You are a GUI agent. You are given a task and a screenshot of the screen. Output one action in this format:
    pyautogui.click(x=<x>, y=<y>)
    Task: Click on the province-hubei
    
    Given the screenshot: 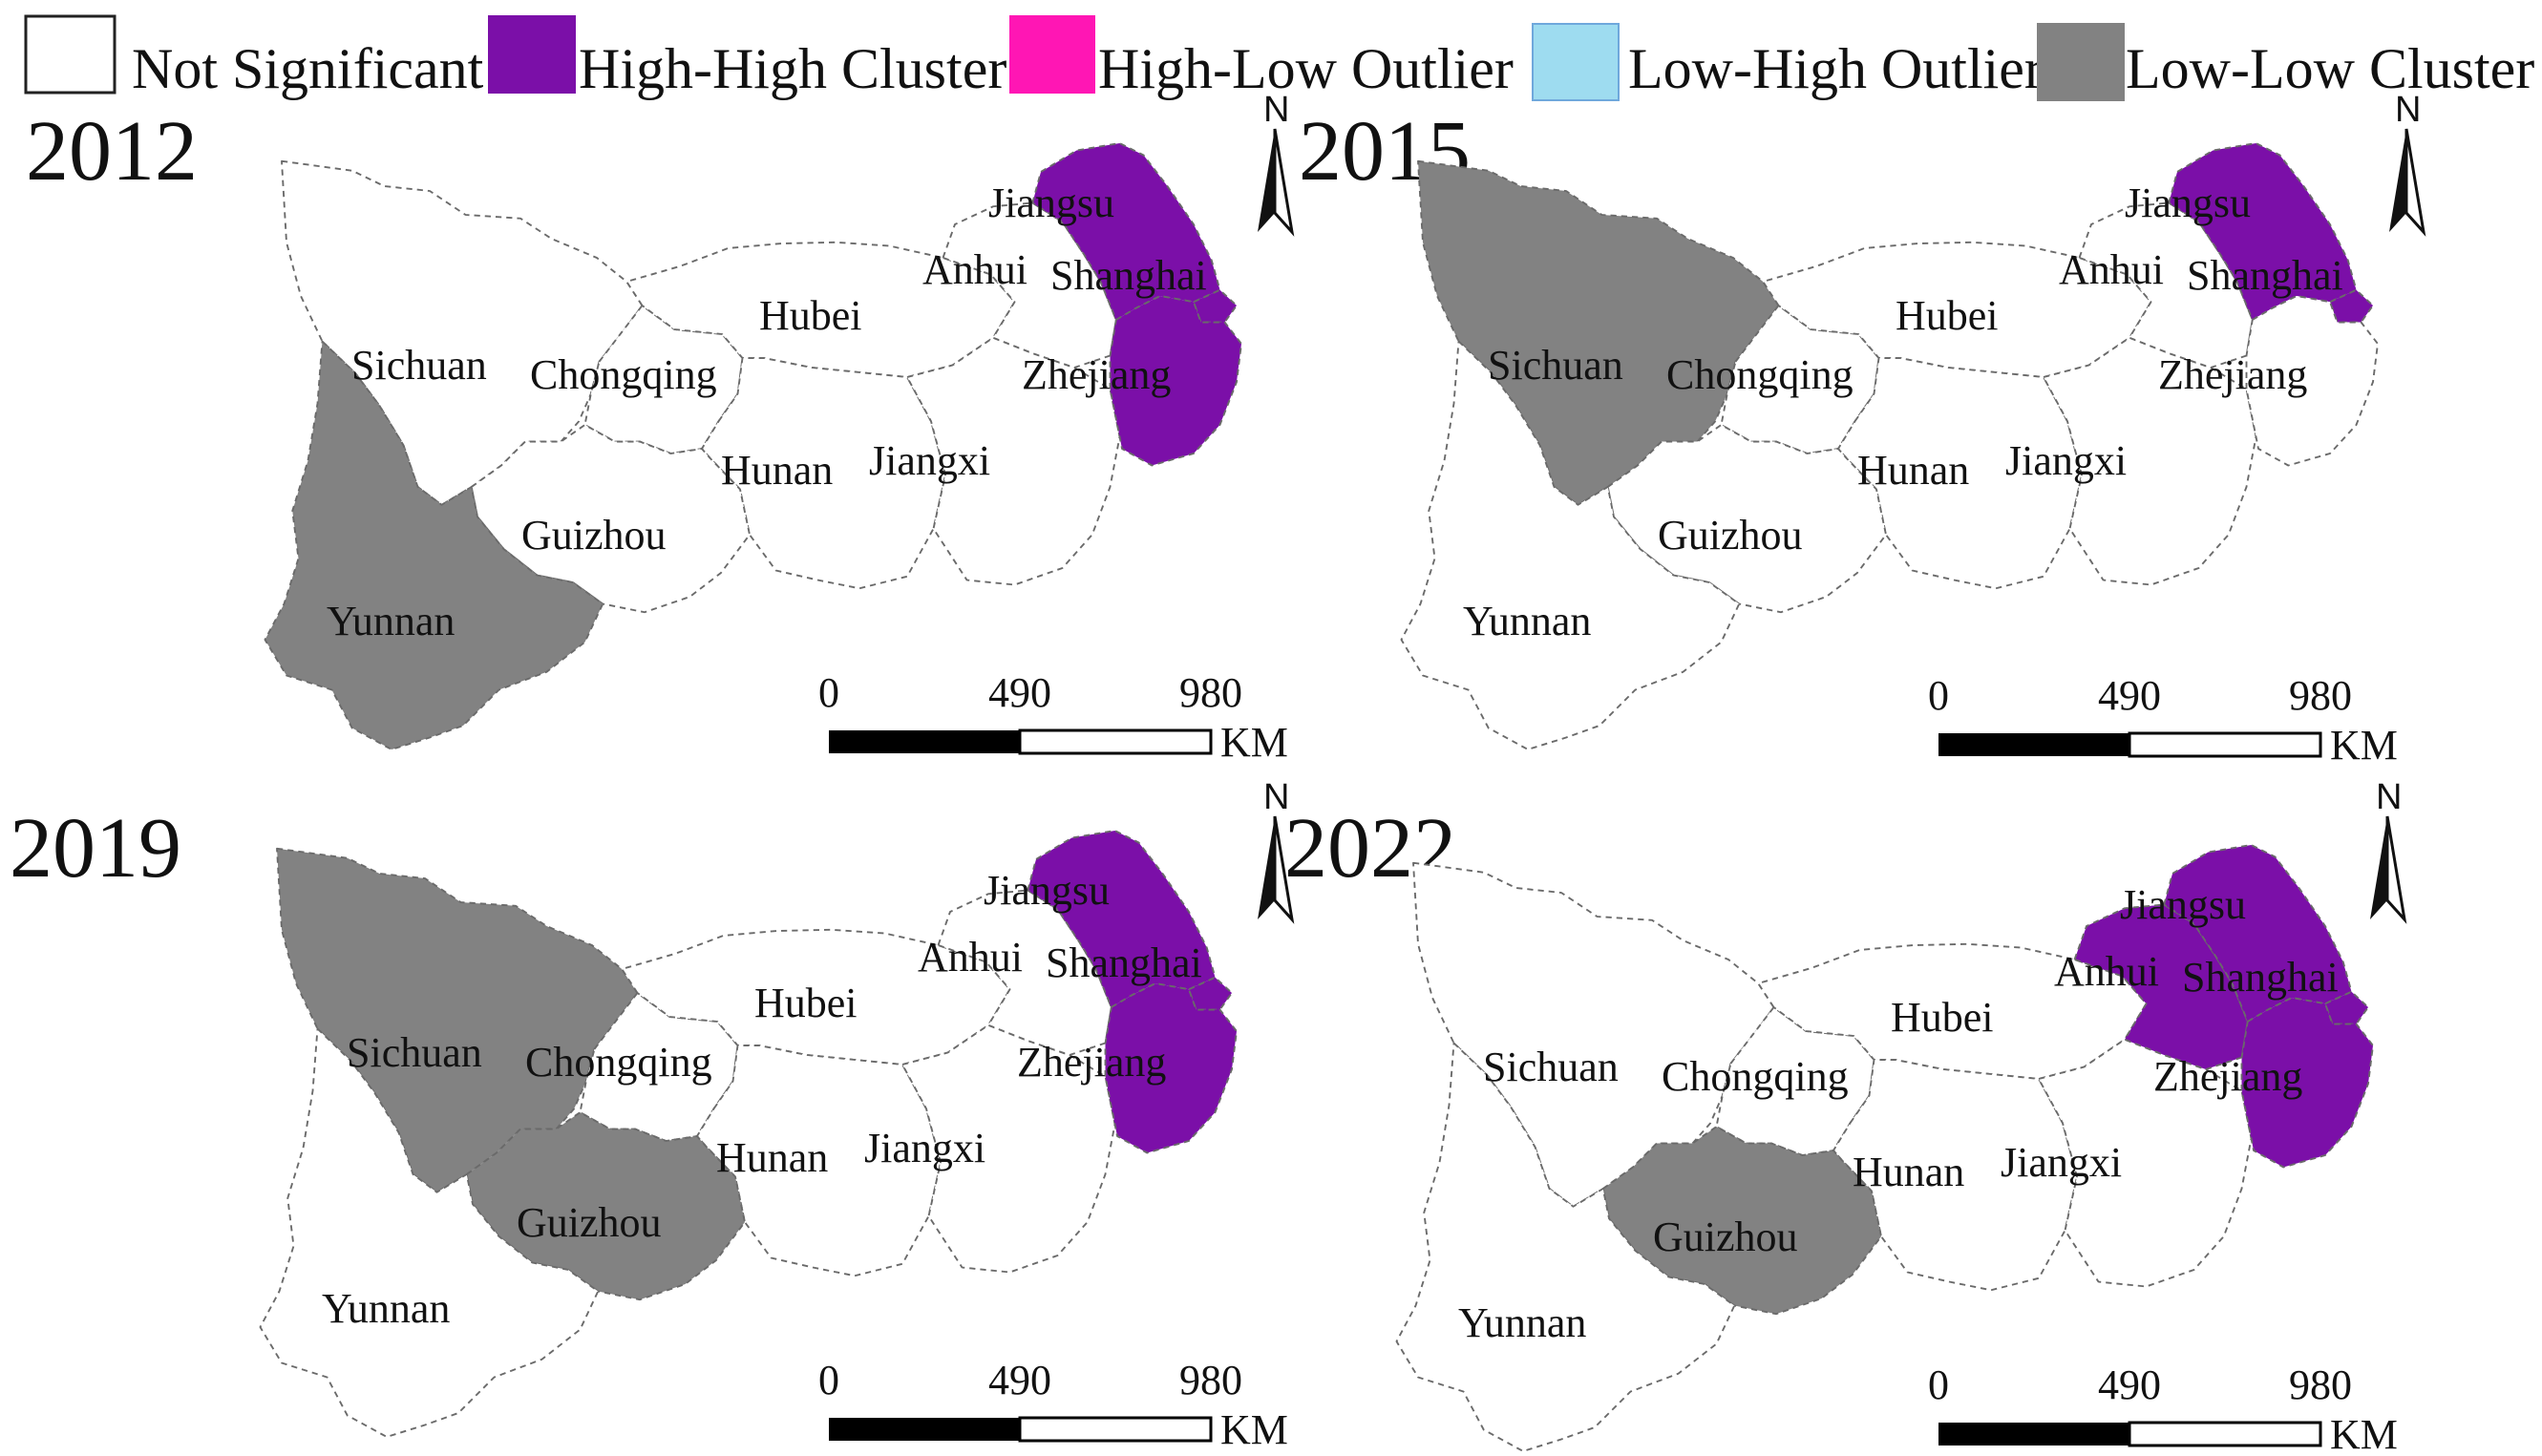 What is the action you would take?
    pyautogui.click(x=1957, y=309)
    